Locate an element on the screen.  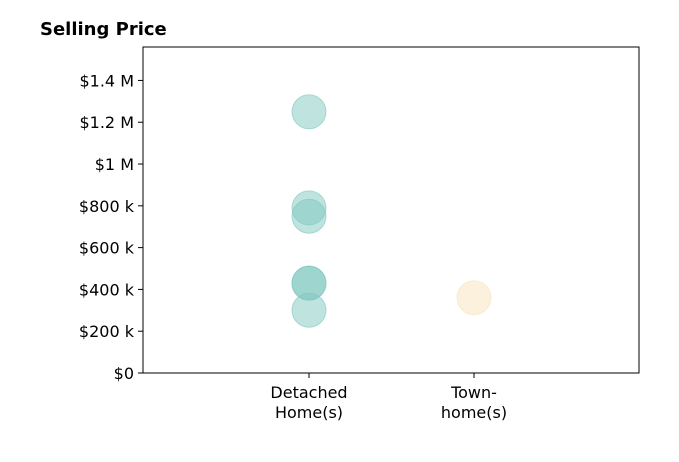
y-tick-label: $0 is located at coordinates (124, 373).